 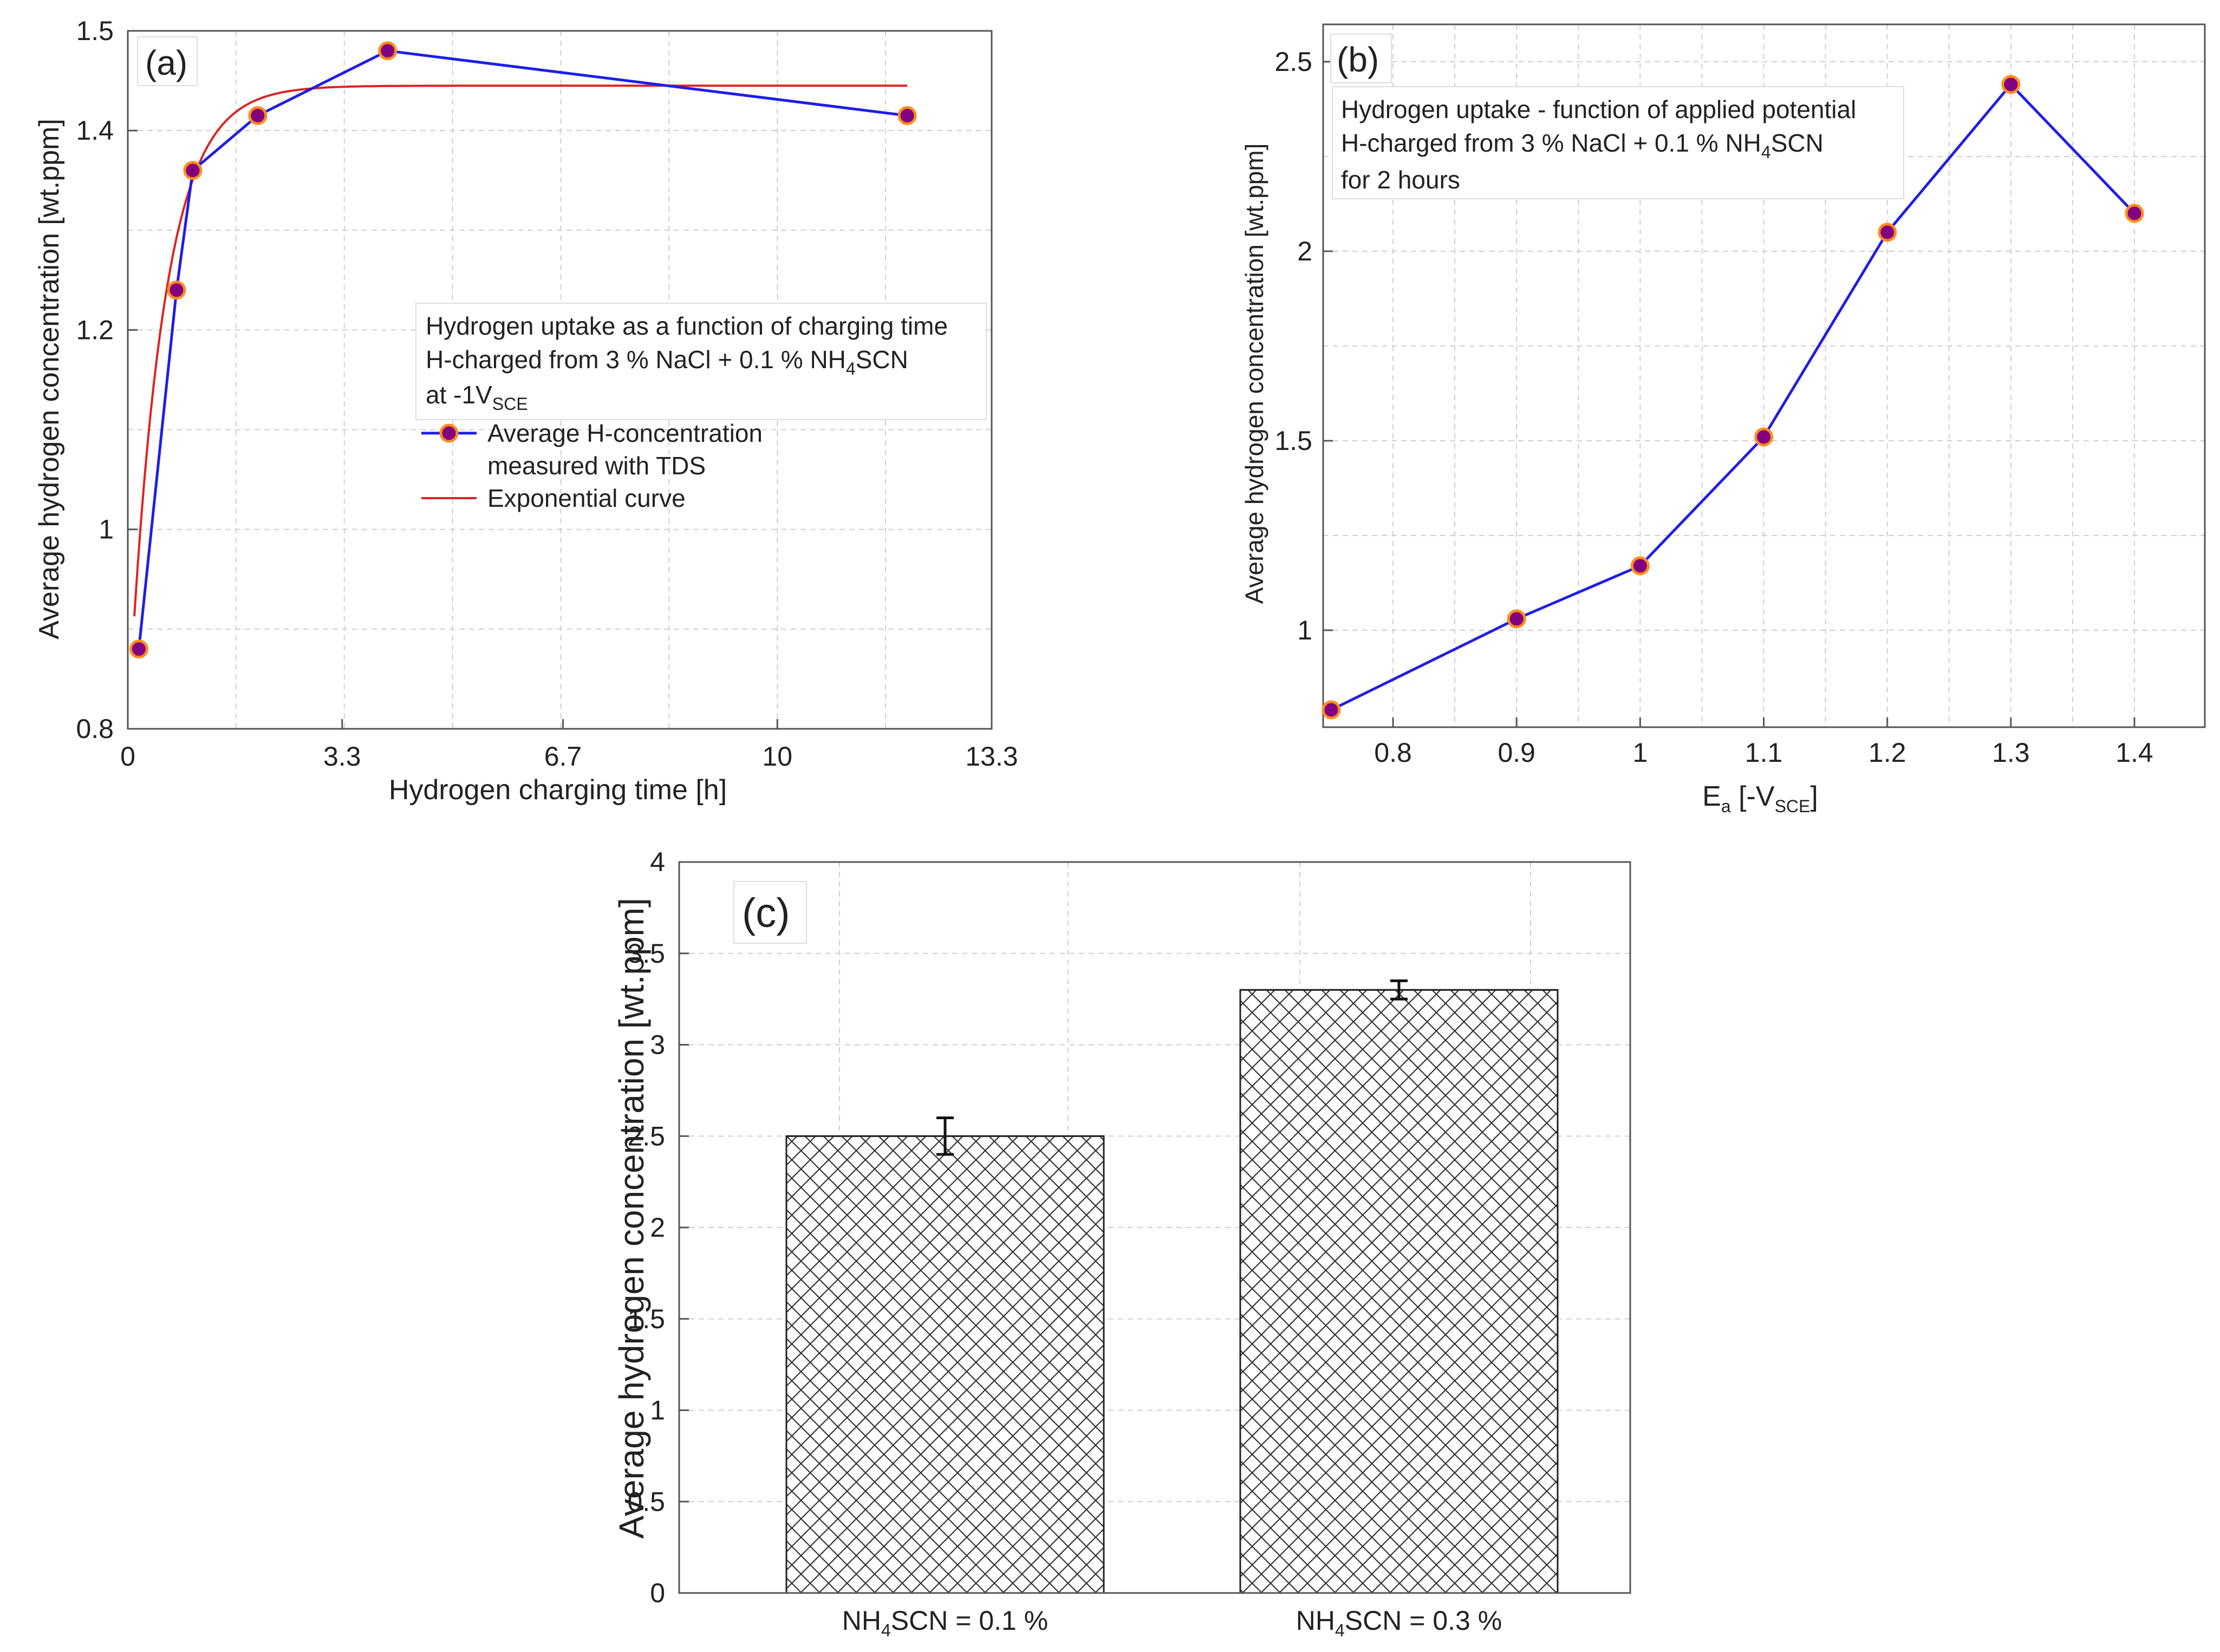 I want to click on panel-c-y-tick-label: 2.5, so click(x=646, y=1136).